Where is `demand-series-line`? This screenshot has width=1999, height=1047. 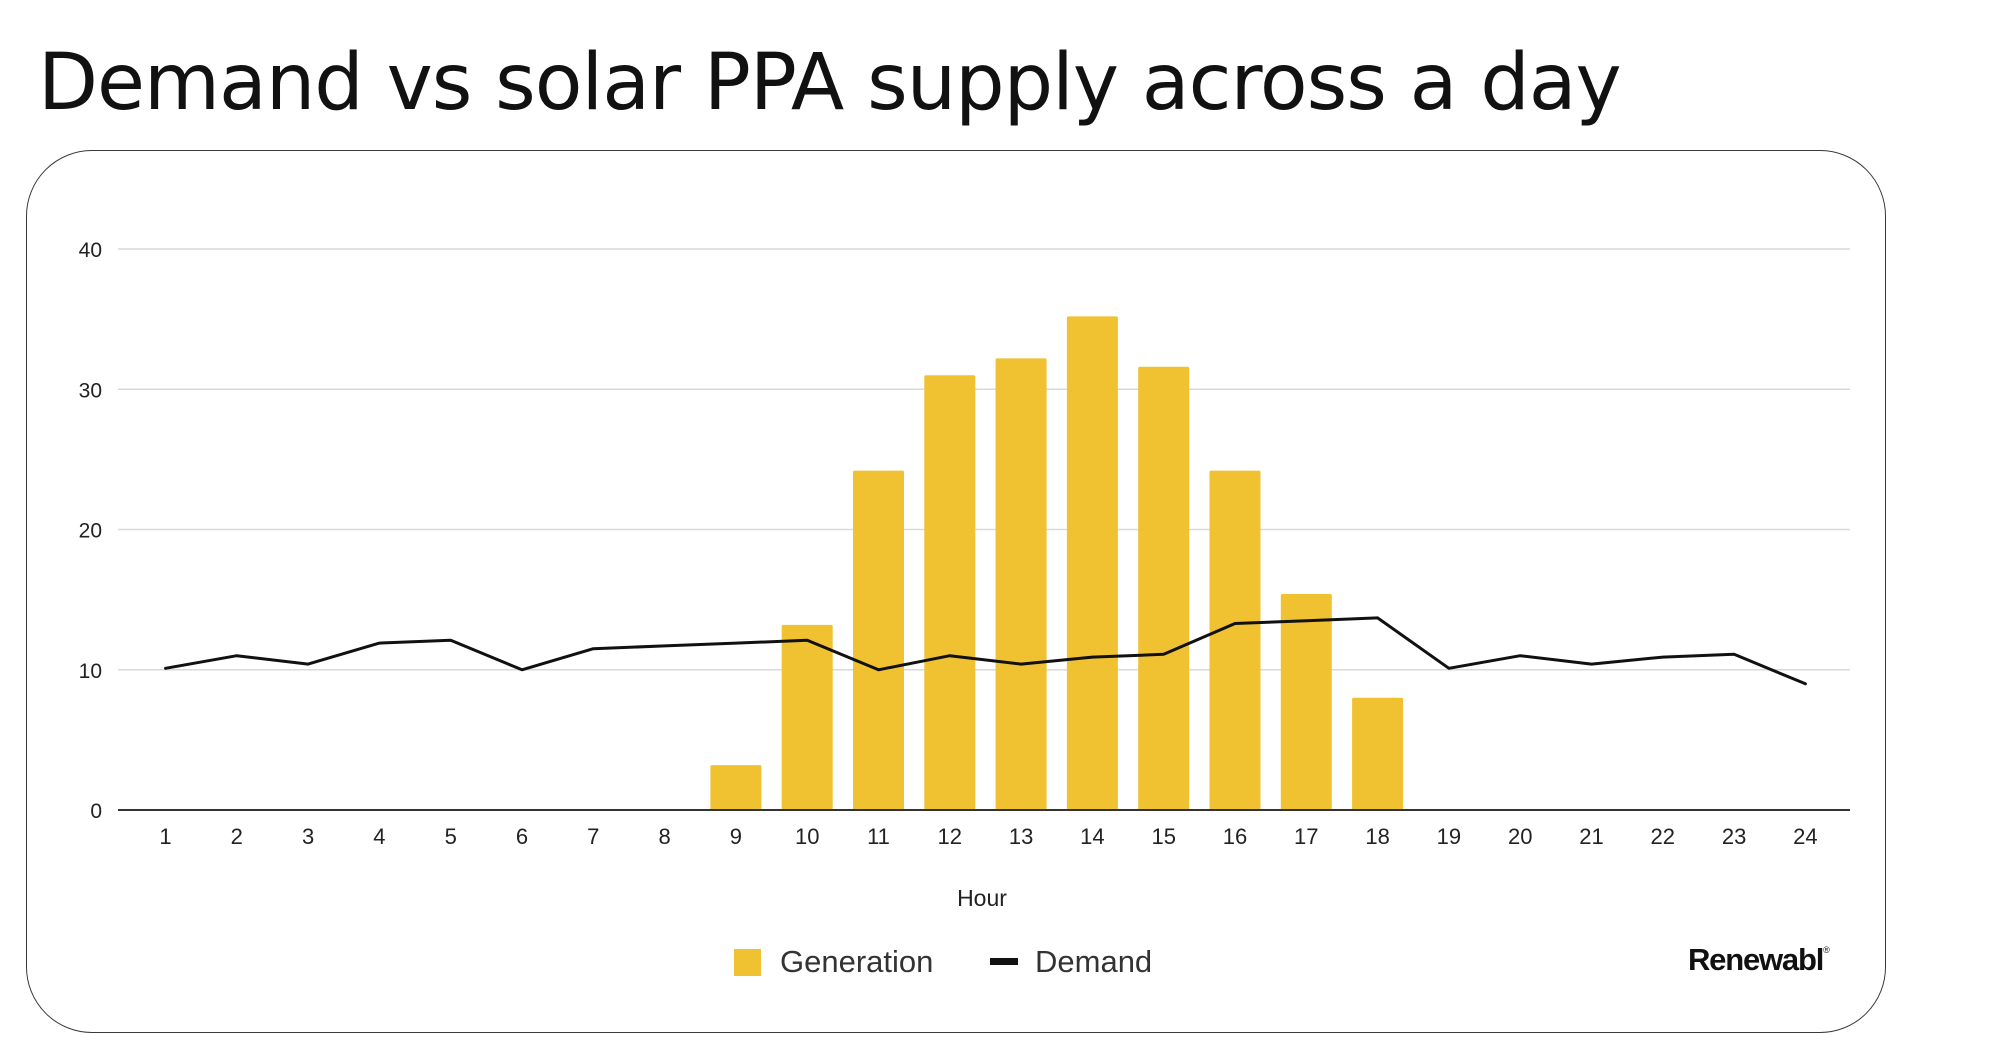
demand-series-line is located at coordinates (985, 651).